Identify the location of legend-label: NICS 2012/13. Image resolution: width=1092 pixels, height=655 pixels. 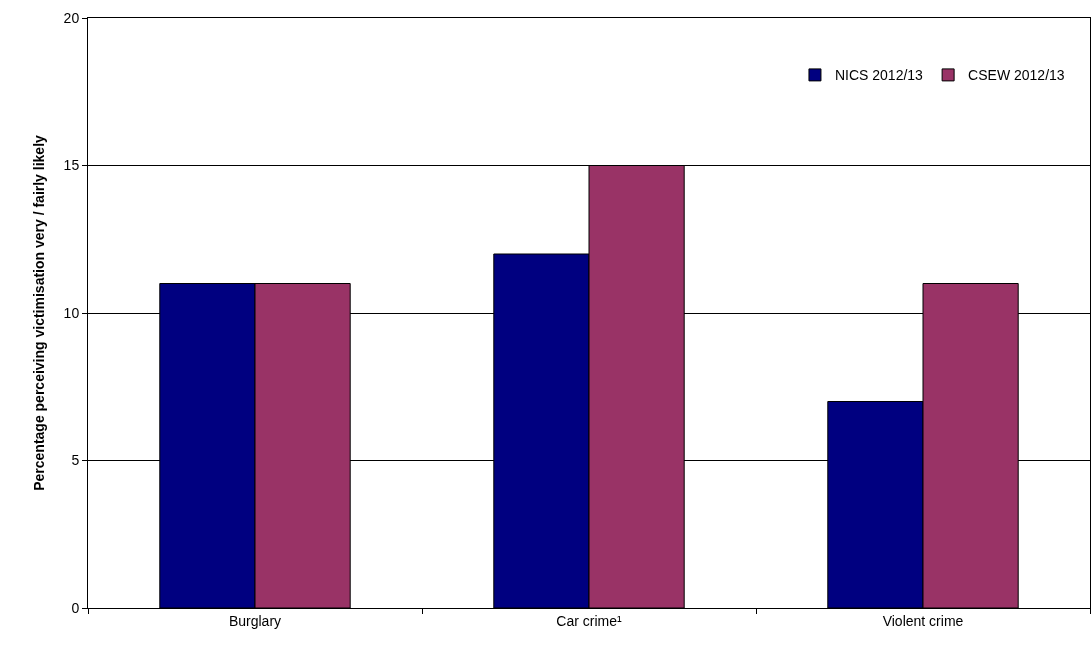
(879, 75).